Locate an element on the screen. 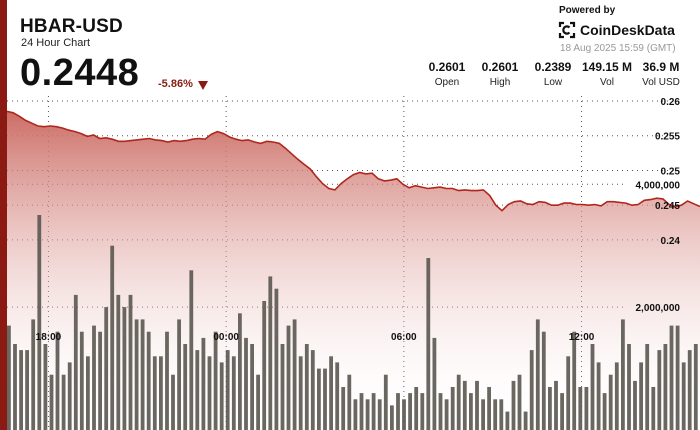  stat-vol-usd: 36.9 M Vol USD is located at coordinates (661, 74).